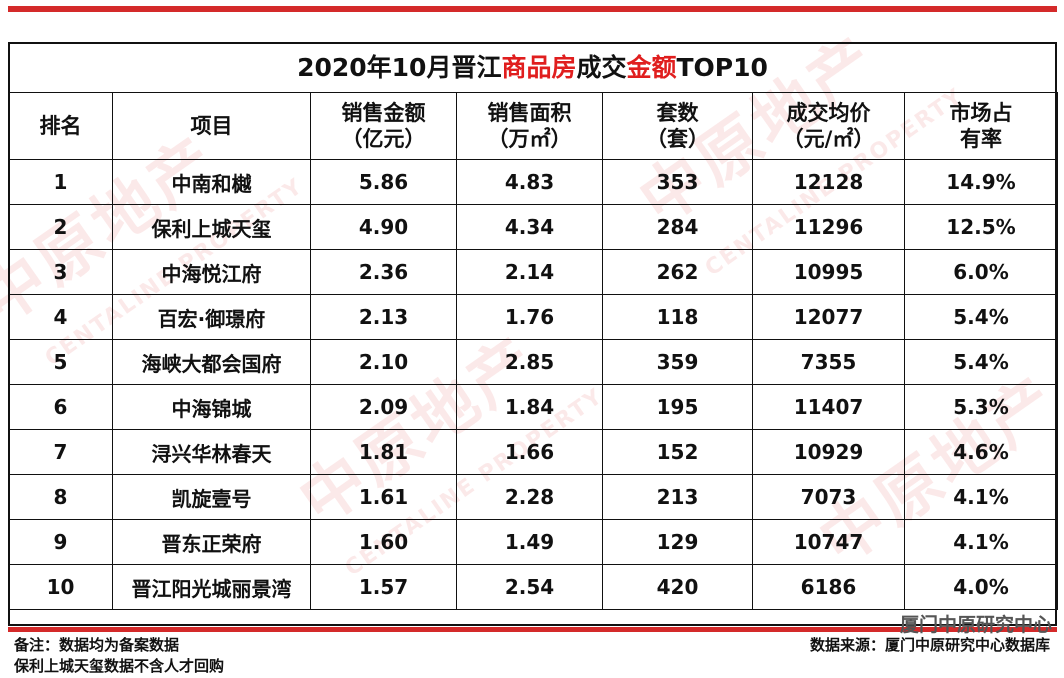 This screenshot has width=1064, height=678. I want to click on table-row: 4 百宏·御璟府 2.13 1.76 118 12077 5.4%, so click(533, 317).